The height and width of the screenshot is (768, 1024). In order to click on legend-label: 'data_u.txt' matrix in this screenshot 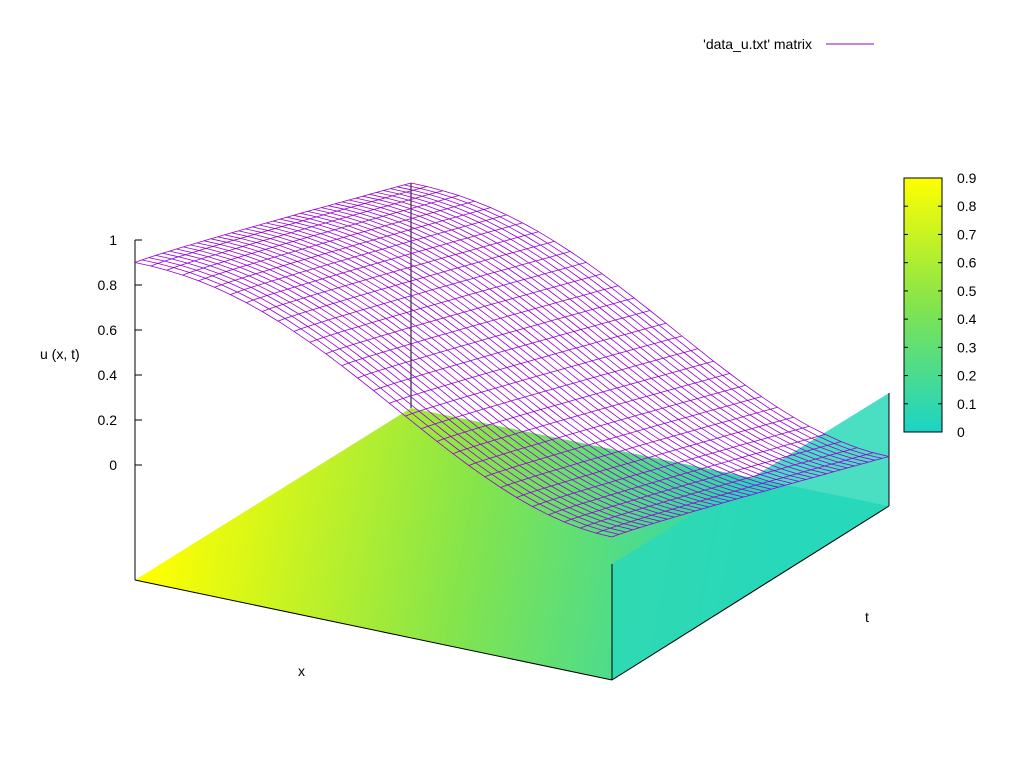, I will do `click(757, 44)`.